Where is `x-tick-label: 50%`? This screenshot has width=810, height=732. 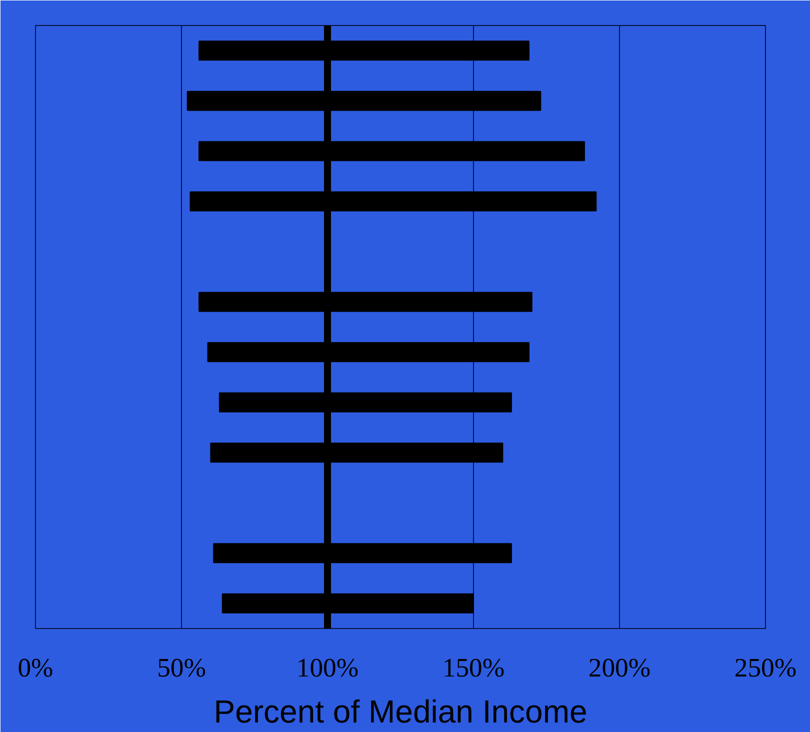 x-tick-label: 50% is located at coordinates (181, 667).